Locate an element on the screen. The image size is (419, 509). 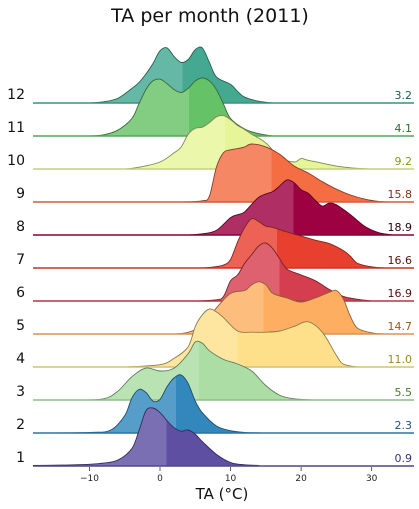
mean-label-12: 3.2 is located at coordinates (404, 95).